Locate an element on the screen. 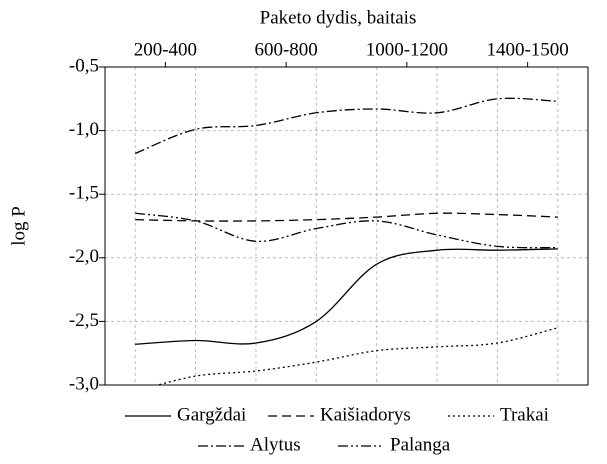 This screenshot has height=464, width=607. y-tick-label: -1,0 is located at coordinates (84, 129).